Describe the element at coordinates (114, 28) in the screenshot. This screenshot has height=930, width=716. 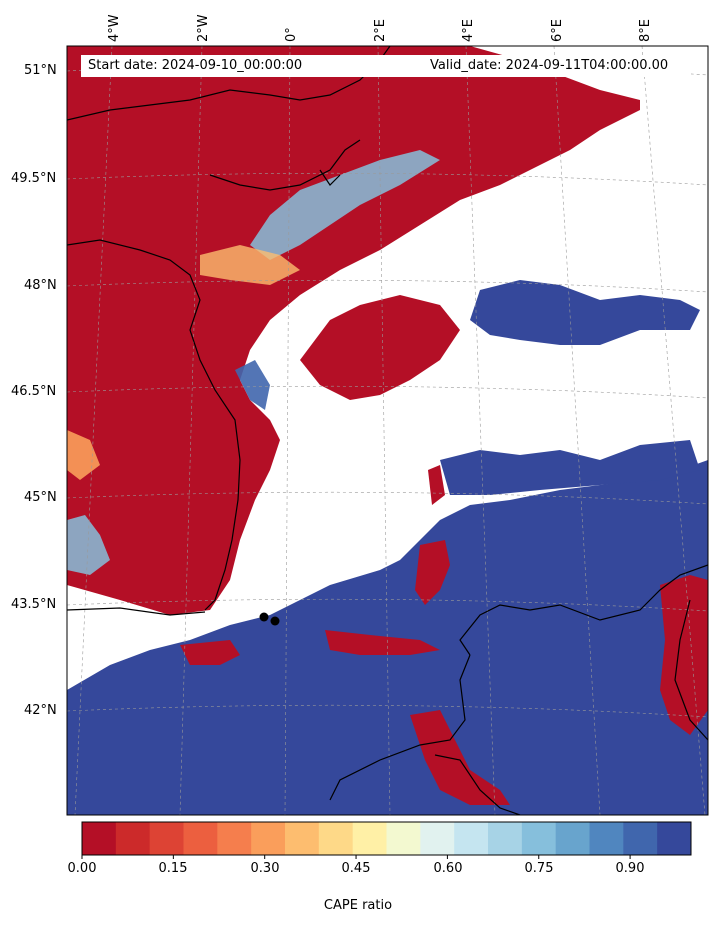
I see `lon-label: 4°W` at that location.